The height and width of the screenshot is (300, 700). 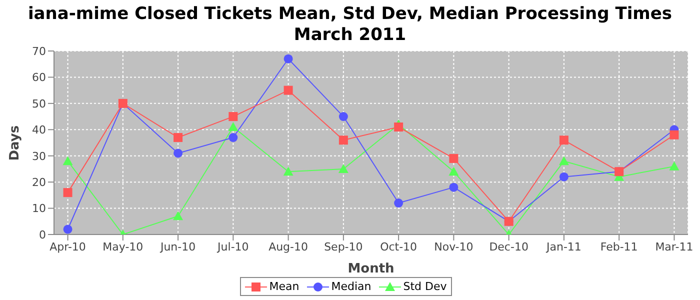 I want to click on y-tick-label: 20, so click(x=39, y=182).